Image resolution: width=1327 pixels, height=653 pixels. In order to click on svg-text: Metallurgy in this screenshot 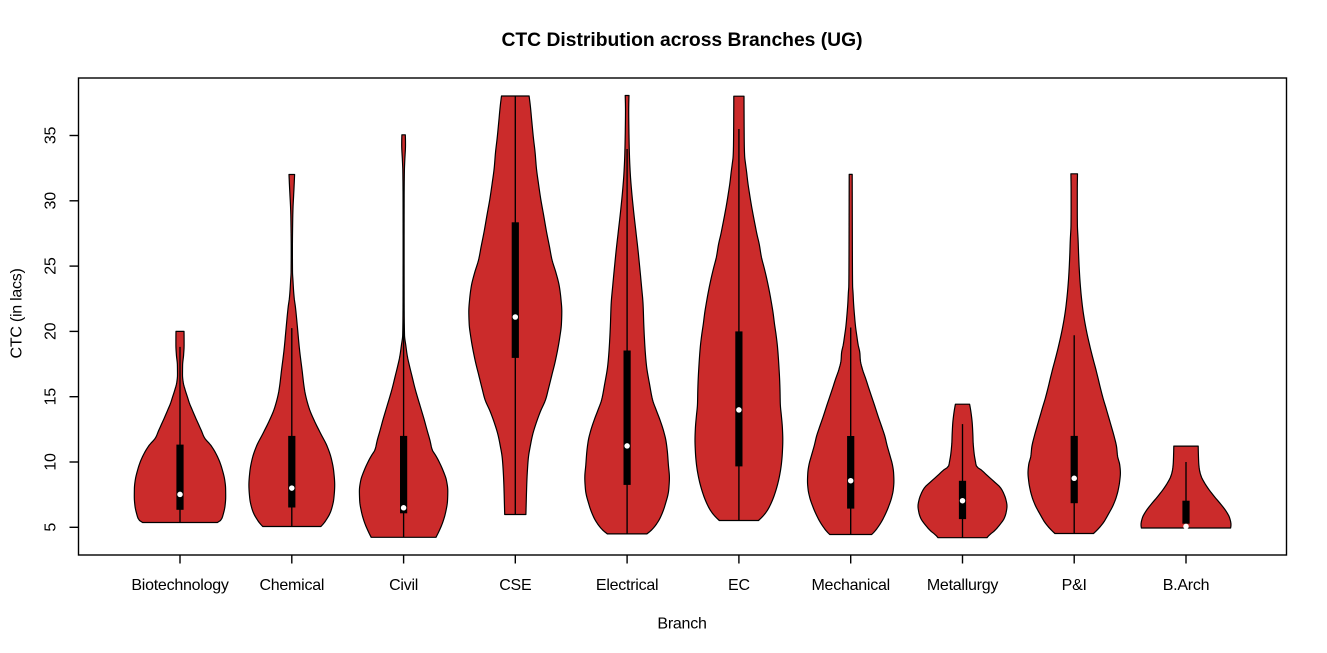, I will do `click(963, 585)`.